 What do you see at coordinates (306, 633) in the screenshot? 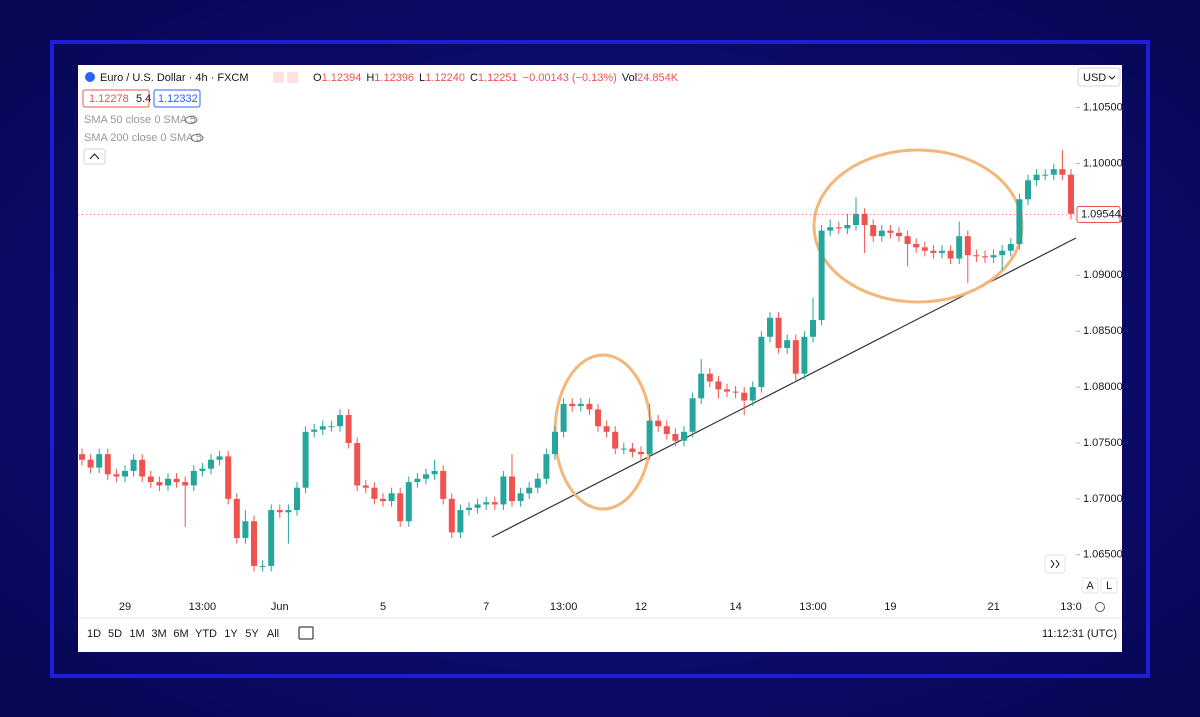
I see `calendar-icon` at bounding box center [306, 633].